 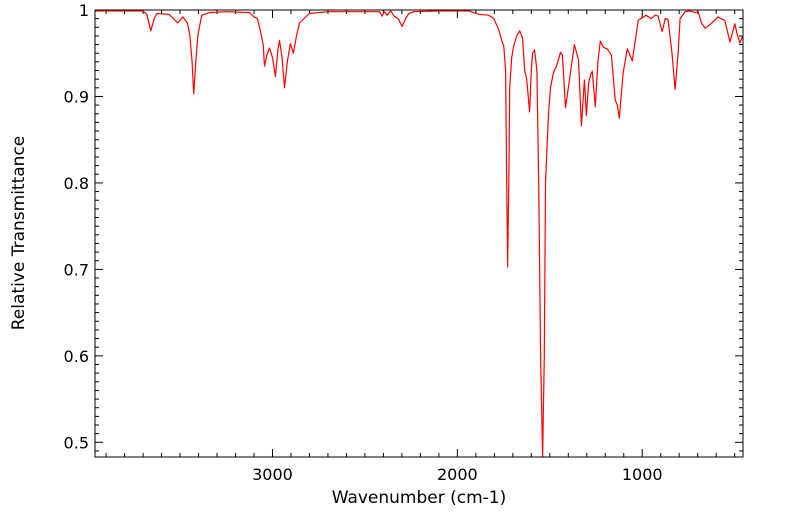 What do you see at coordinates (76, 183) in the screenshot?
I see `y-tick-label: 0.8` at bounding box center [76, 183].